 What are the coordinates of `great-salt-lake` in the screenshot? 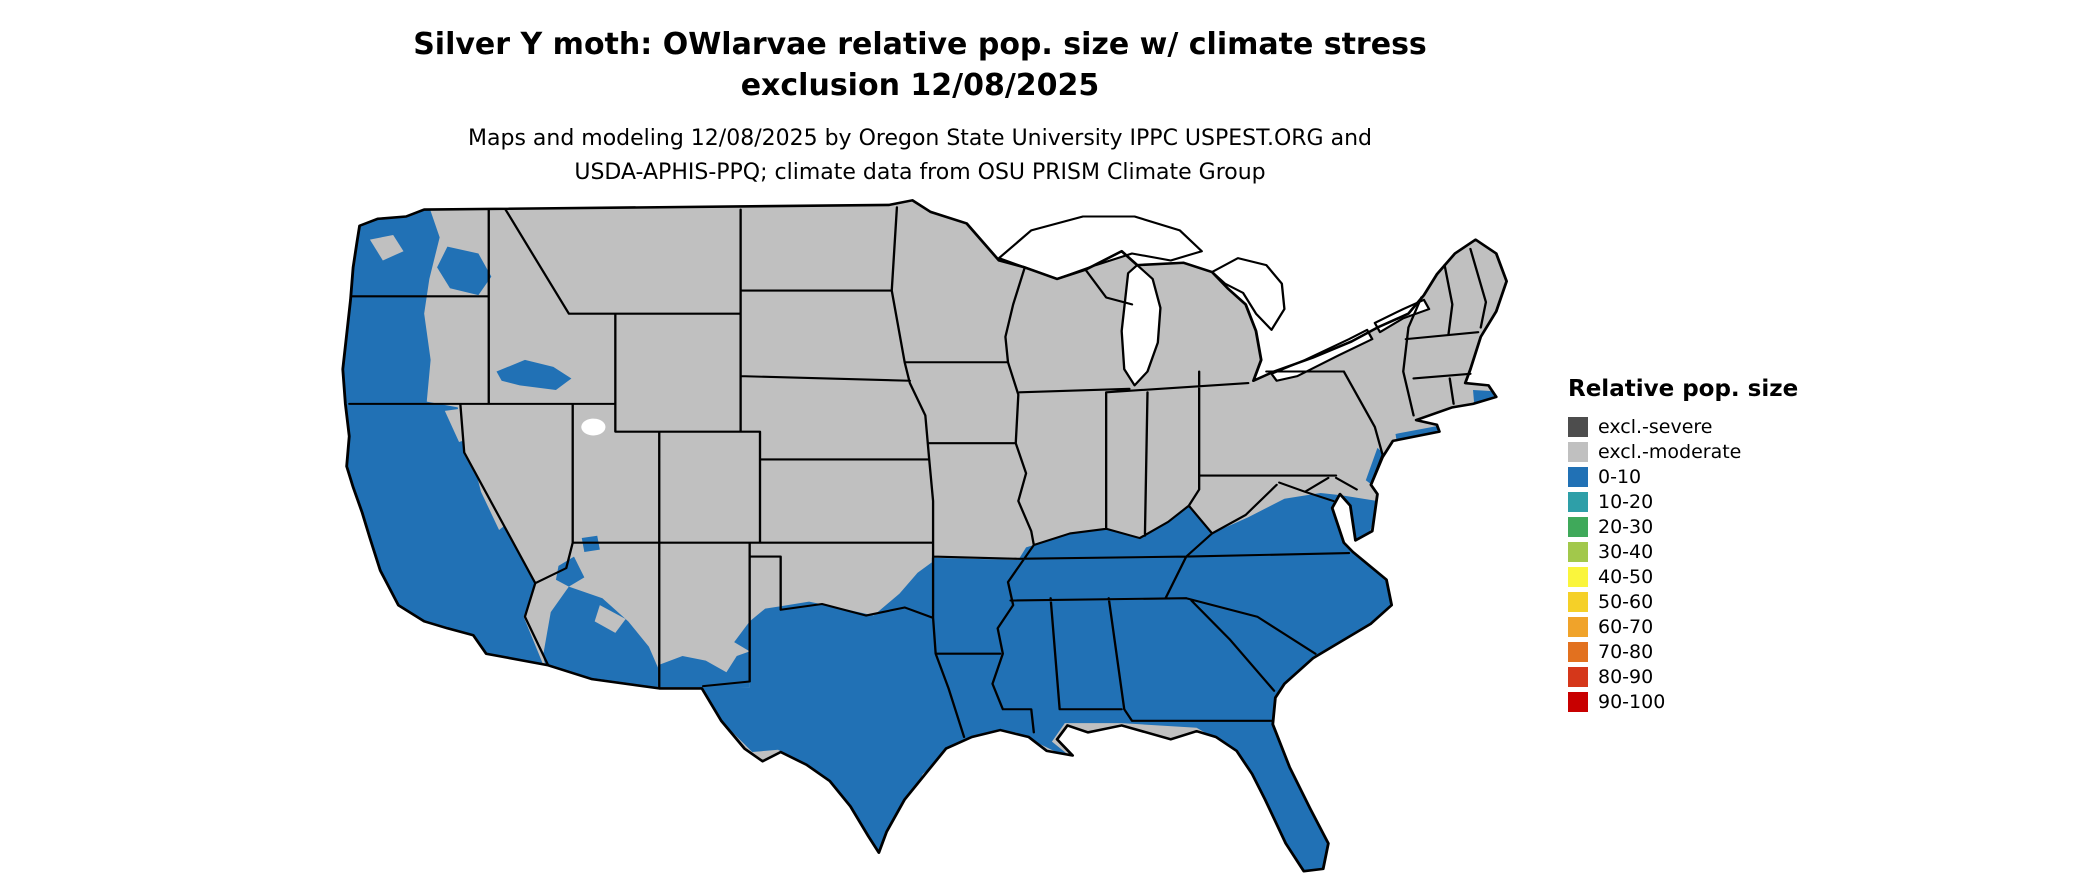 It's located at (593, 427).